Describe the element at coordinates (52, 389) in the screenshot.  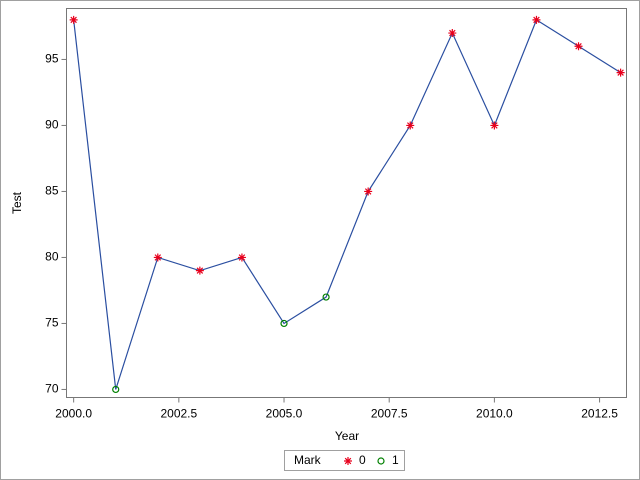
I see `y-tick-label: 70` at that location.